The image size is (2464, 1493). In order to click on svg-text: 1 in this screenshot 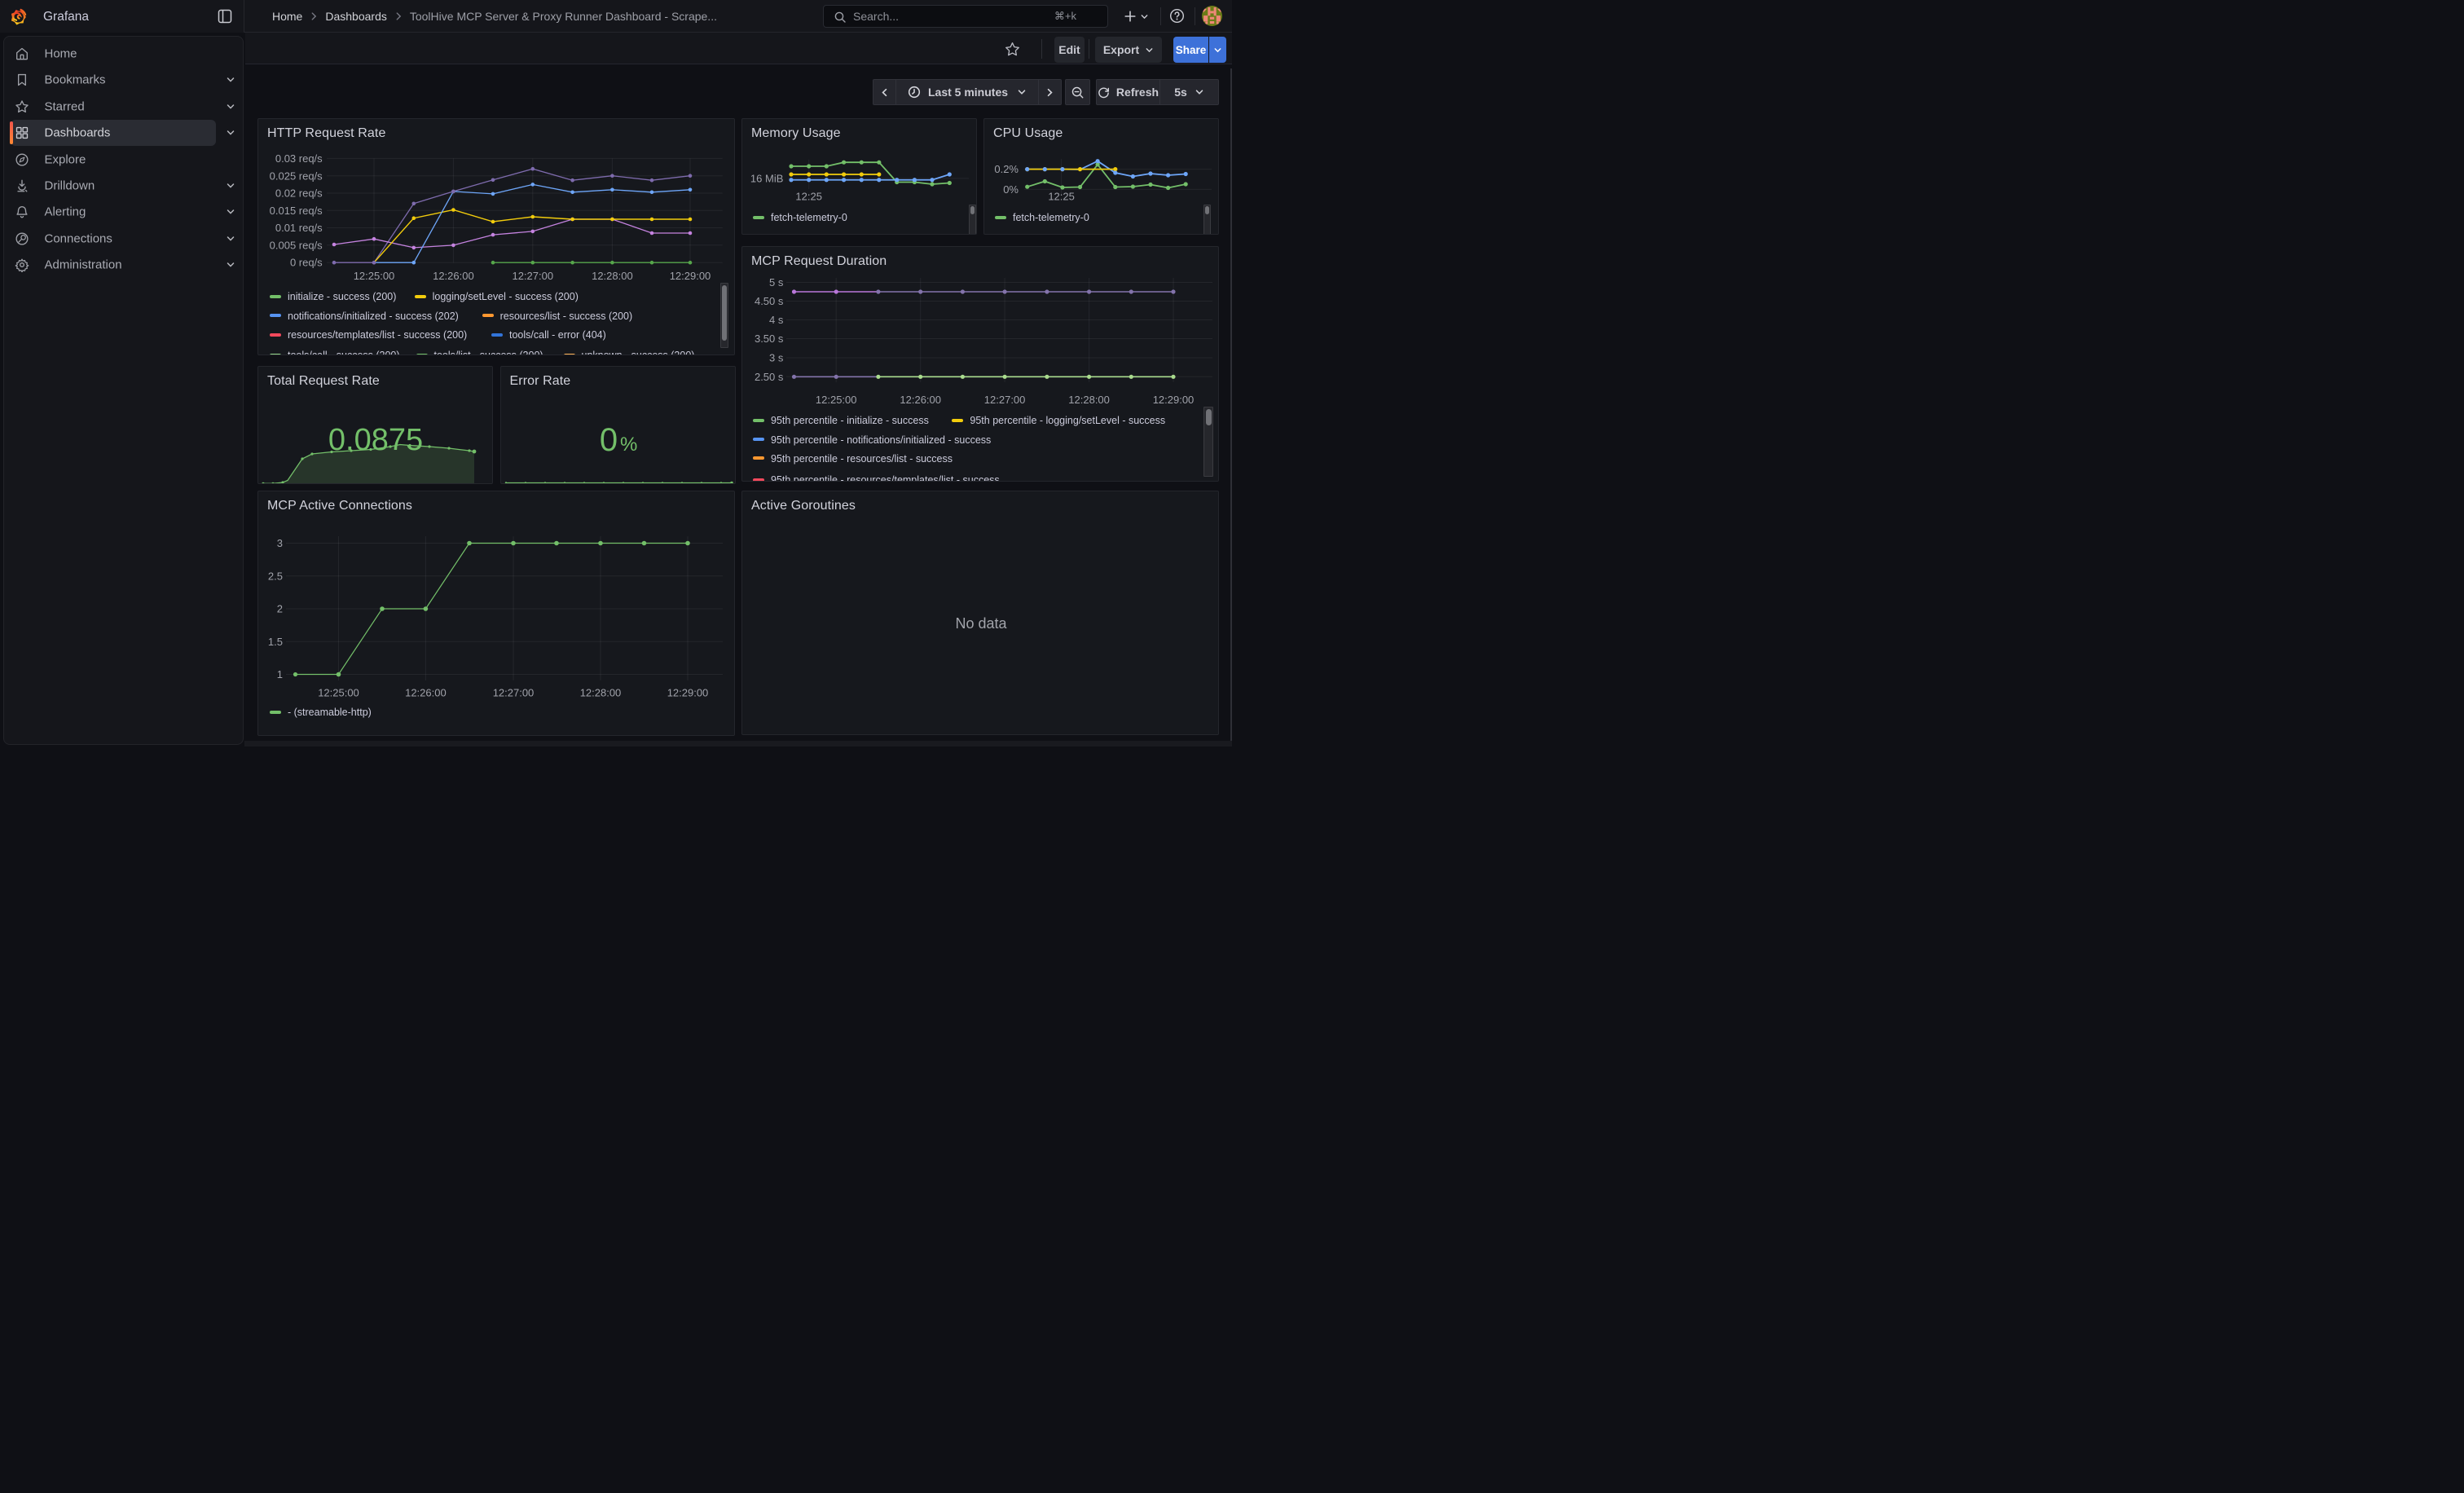, I will do `click(280, 674)`.